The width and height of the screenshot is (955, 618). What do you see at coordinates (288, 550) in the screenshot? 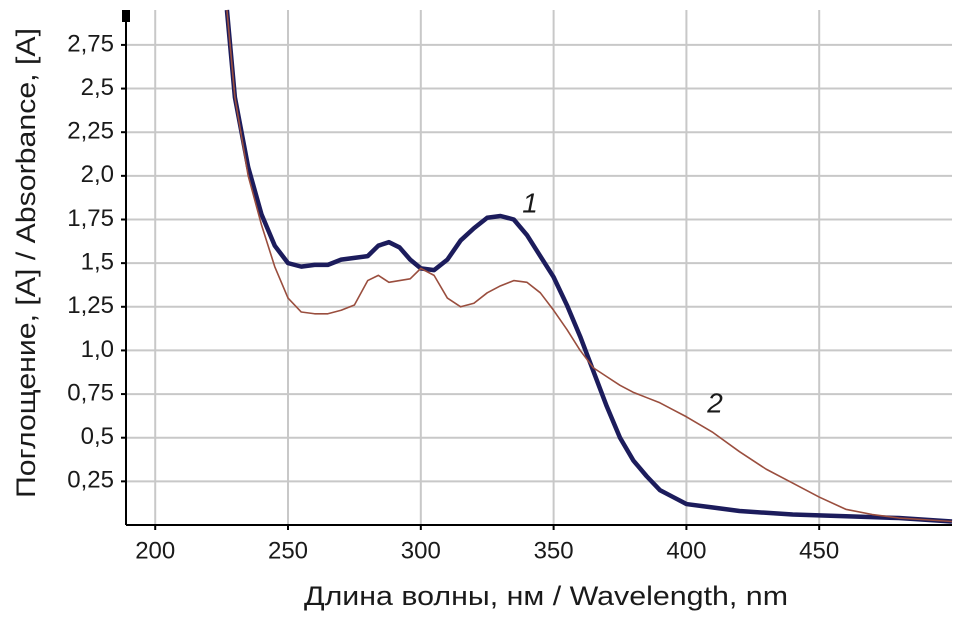
I see `x-tick-label: 250` at bounding box center [288, 550].